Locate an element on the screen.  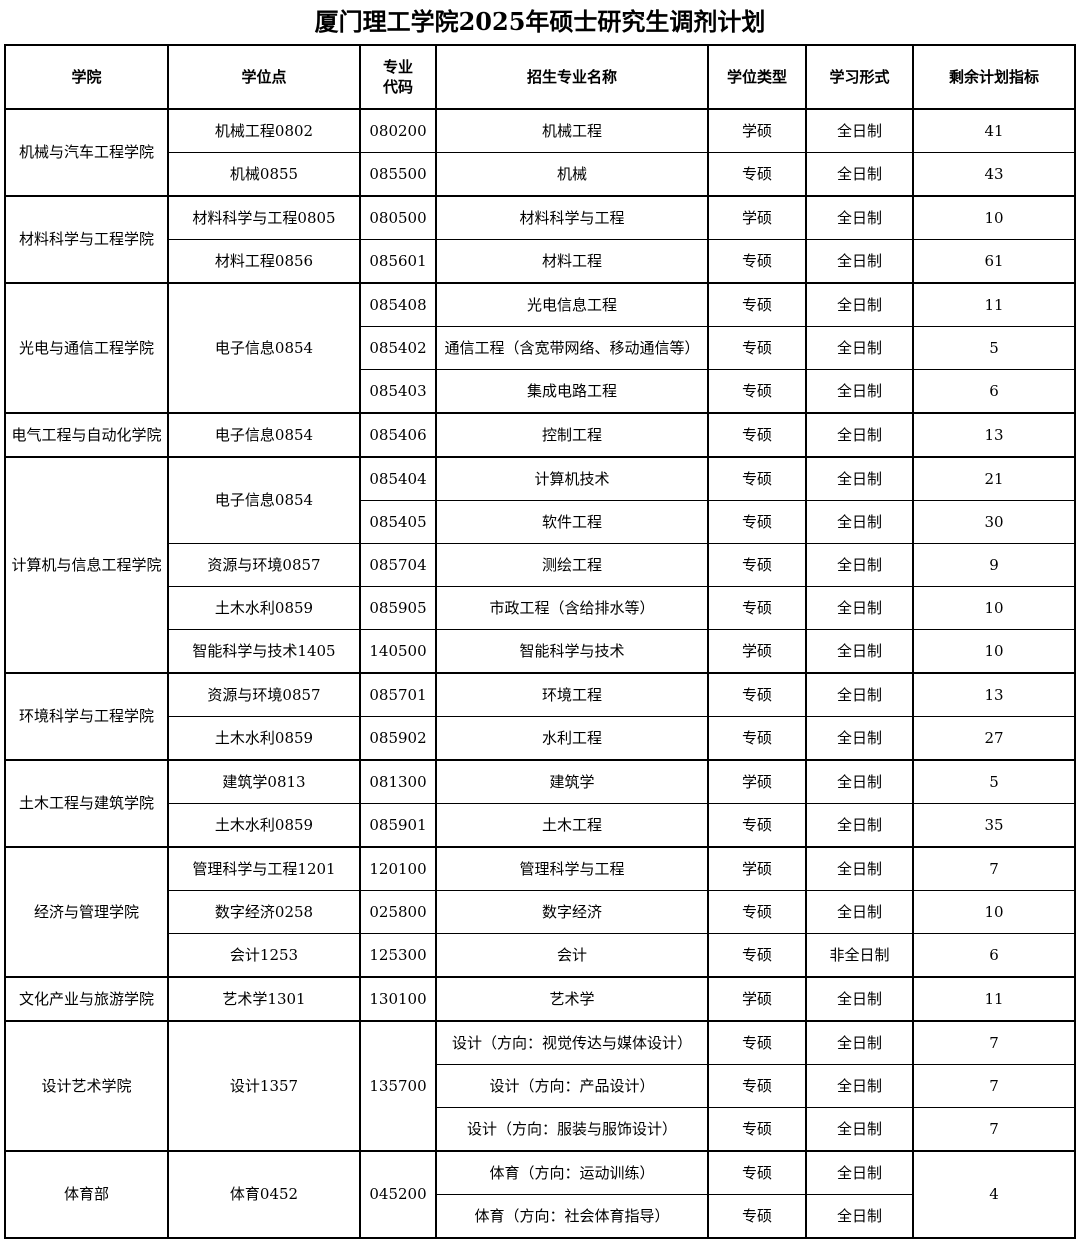
major-name-cell: 会计 is located at coordinates (572, 955).